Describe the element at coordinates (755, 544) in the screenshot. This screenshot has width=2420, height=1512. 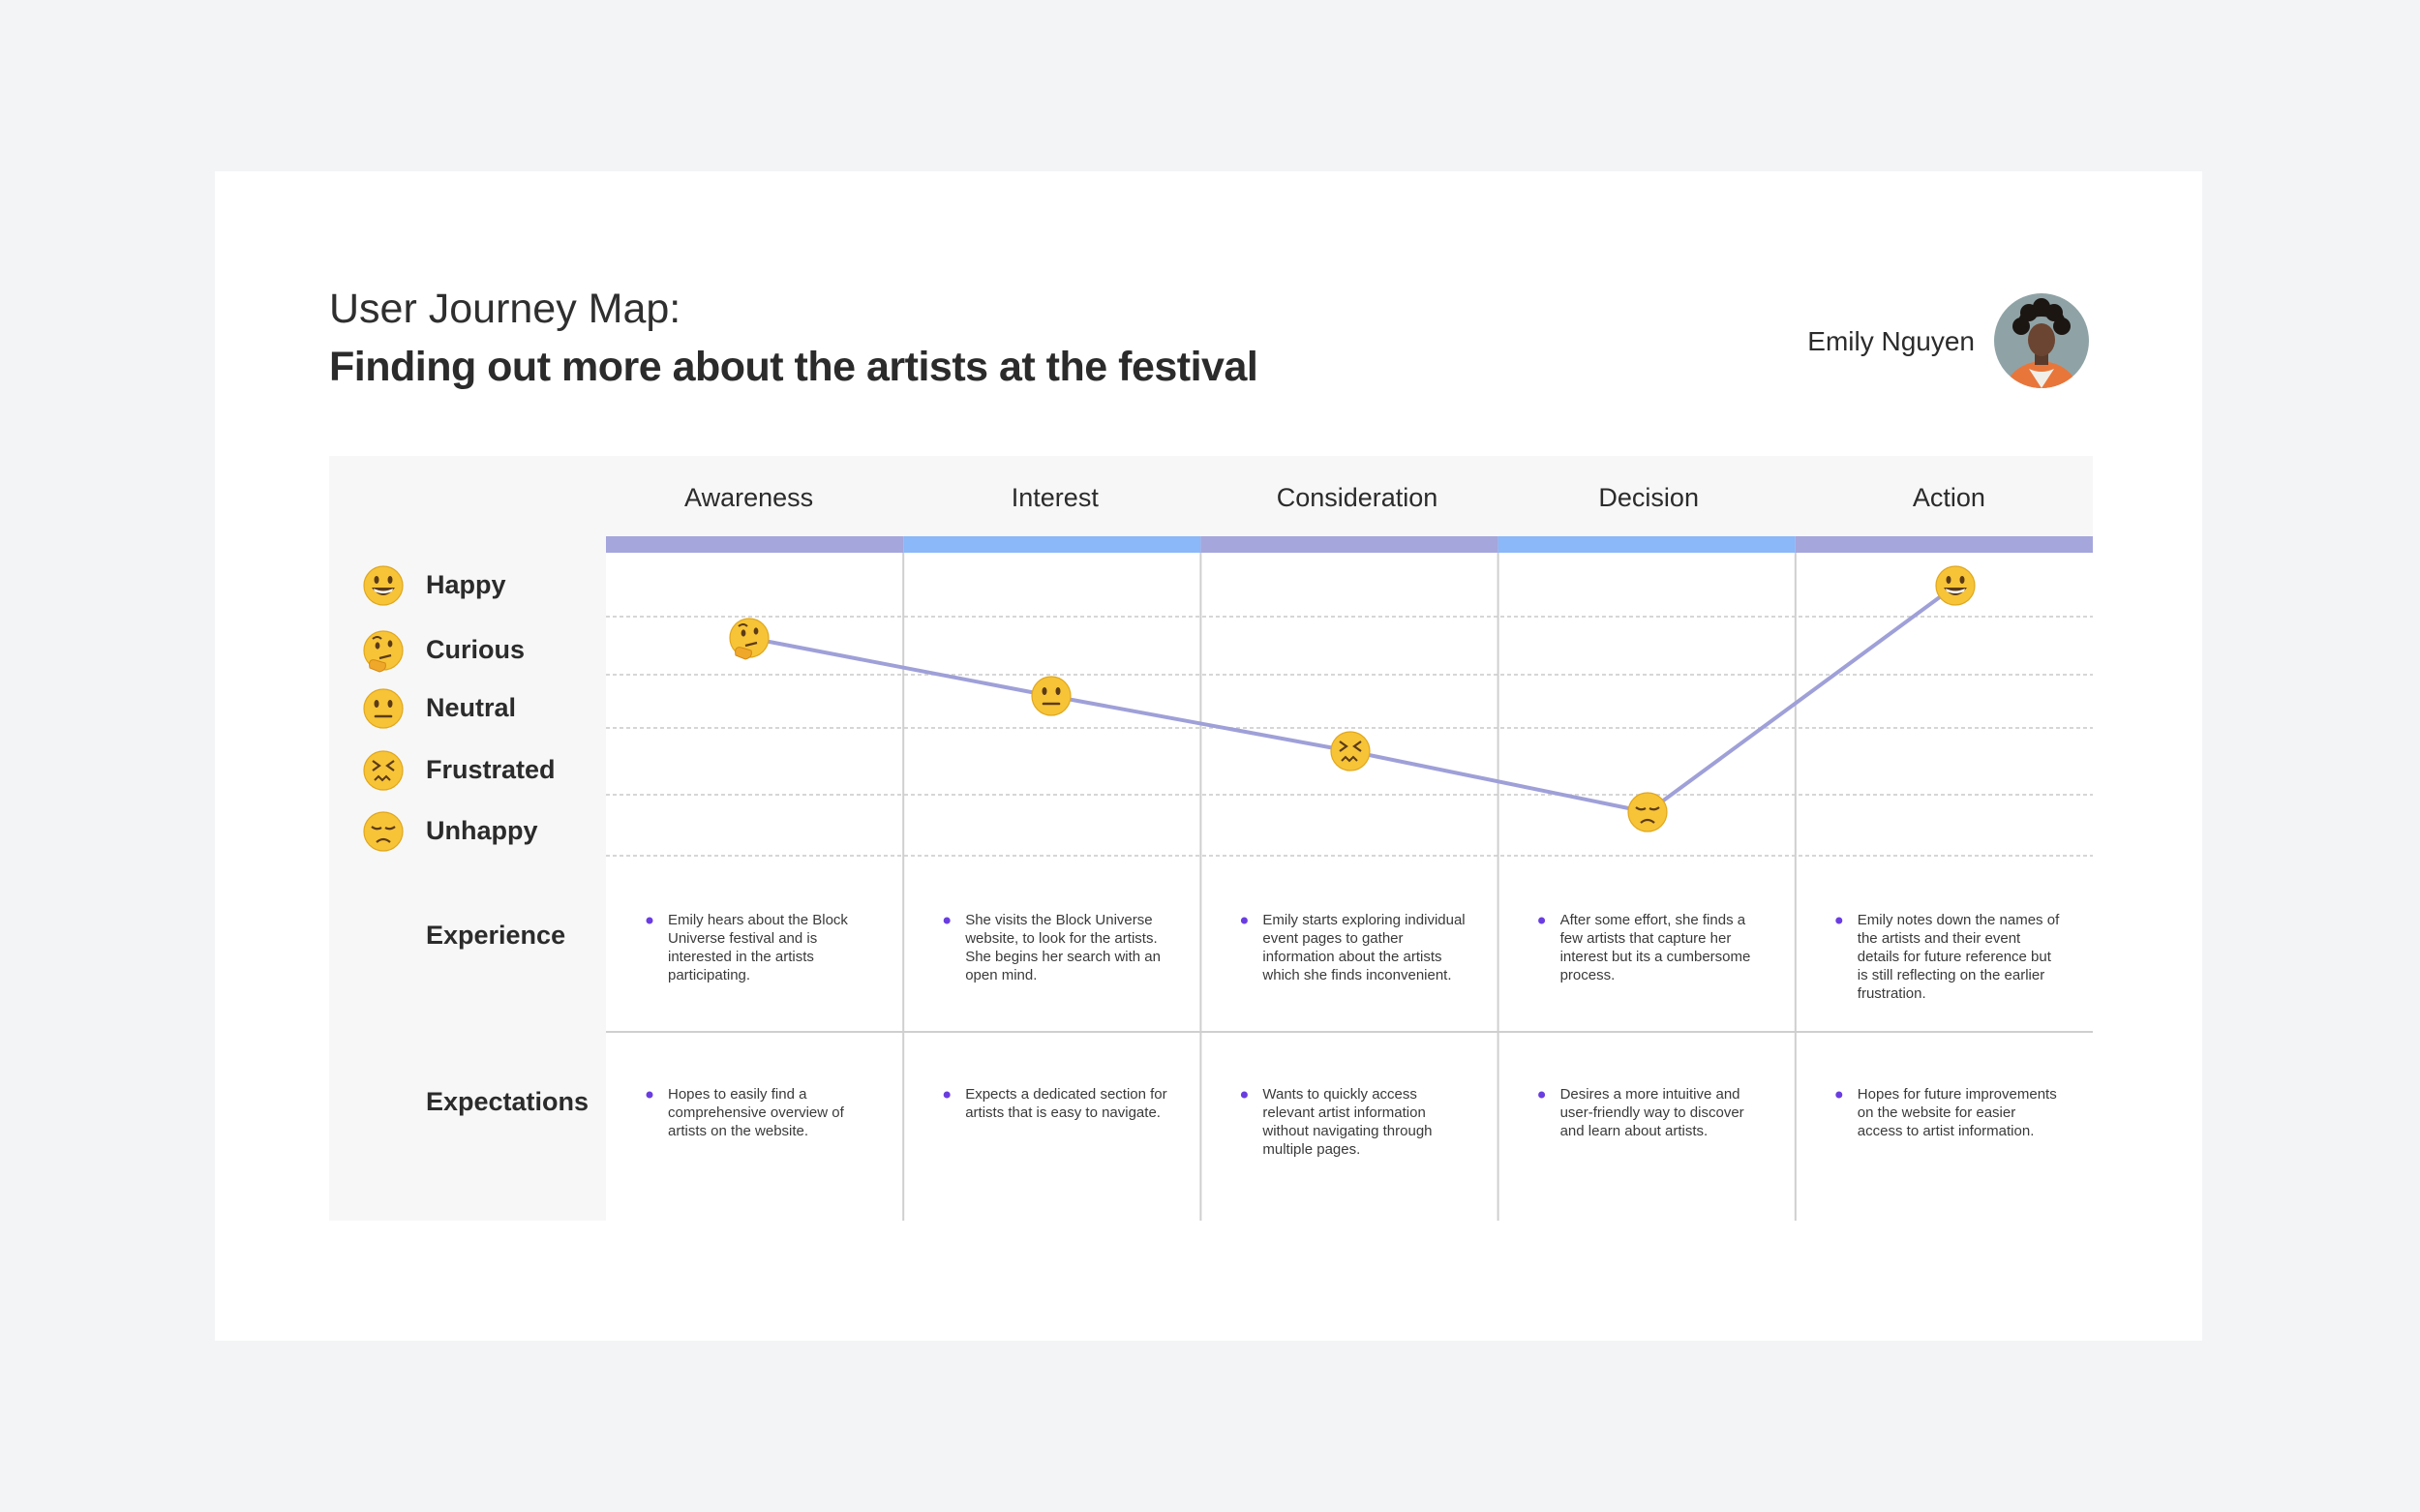
I see `stage-bar-awareness` at that location.